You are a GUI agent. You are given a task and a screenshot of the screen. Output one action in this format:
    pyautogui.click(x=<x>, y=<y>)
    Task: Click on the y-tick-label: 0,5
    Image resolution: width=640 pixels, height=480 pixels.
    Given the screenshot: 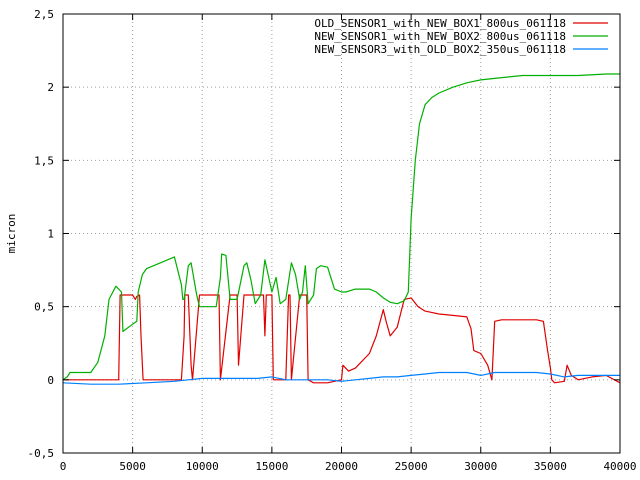 What is the action you would take?
    pyautogui.click(x=44, y=307)
    